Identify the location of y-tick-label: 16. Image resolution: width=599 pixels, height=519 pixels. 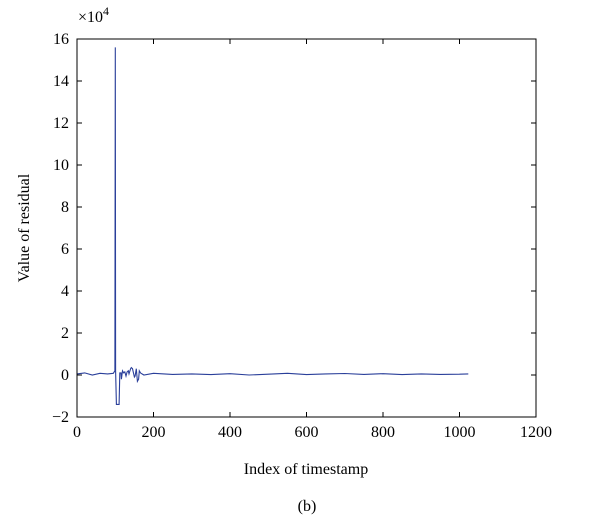
(61, 39).